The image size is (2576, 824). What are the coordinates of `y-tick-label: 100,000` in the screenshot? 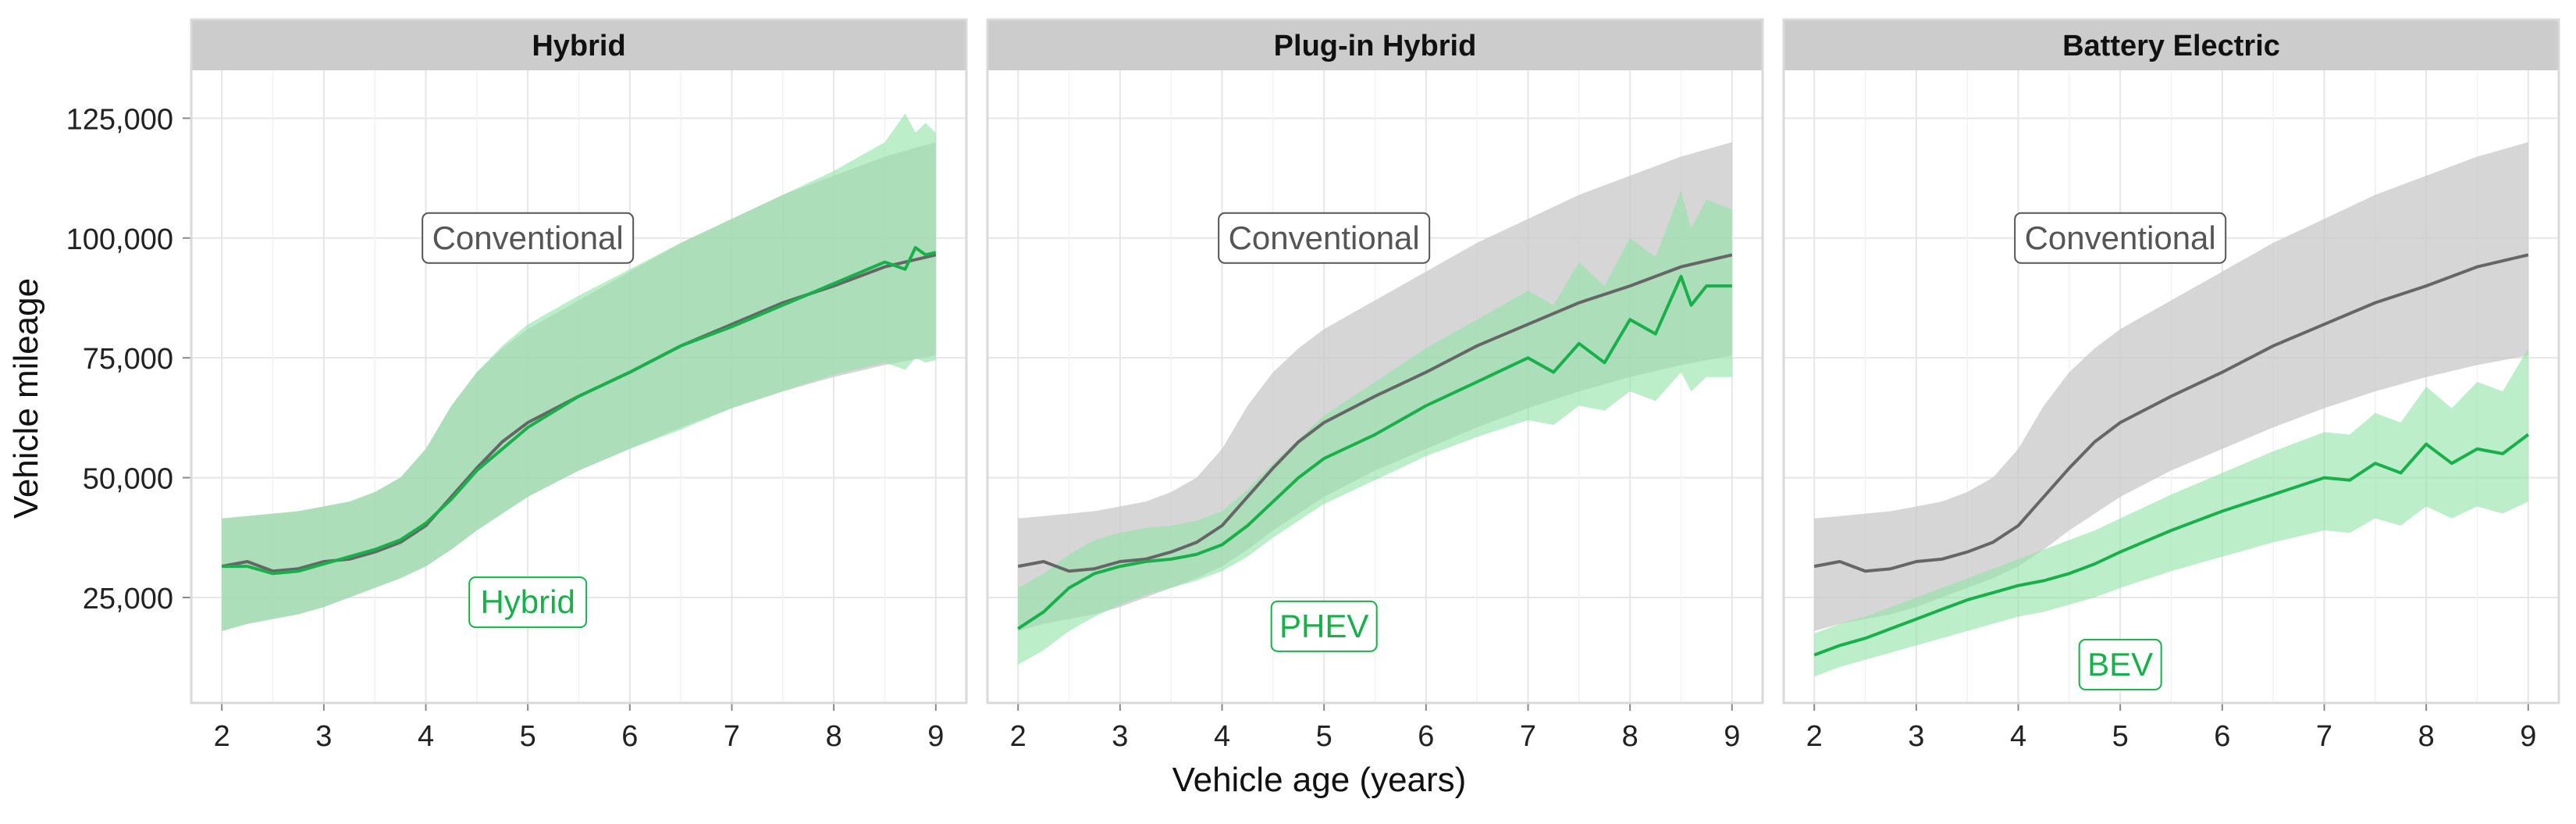 It's located at (119, 239).